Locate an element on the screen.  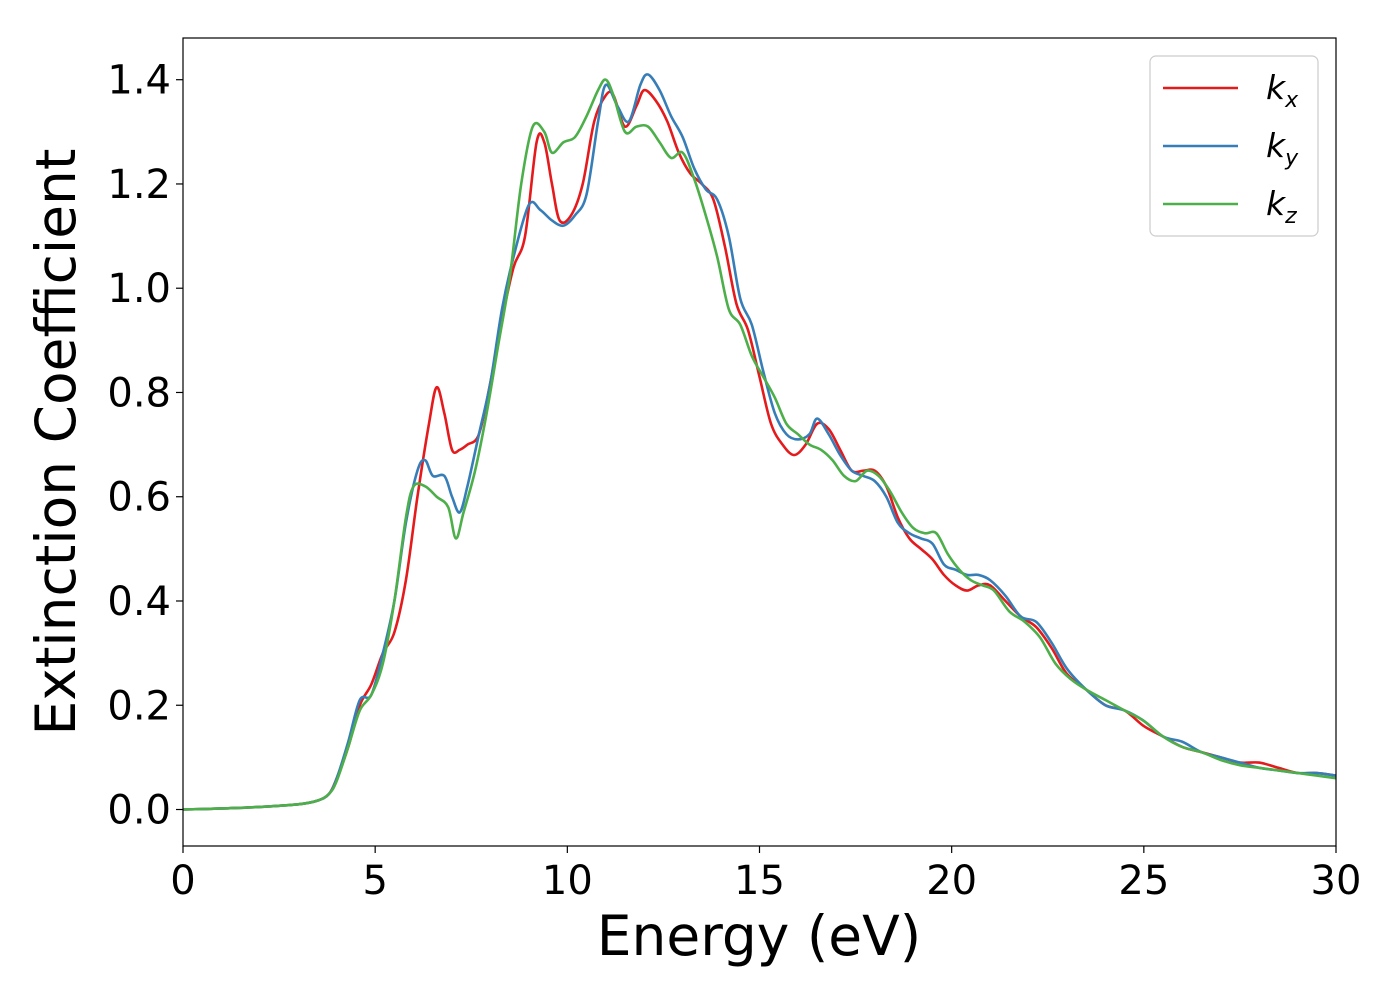
x-axis: 0 5 10 15 20 25 30 is located at coordinates (765, 875).